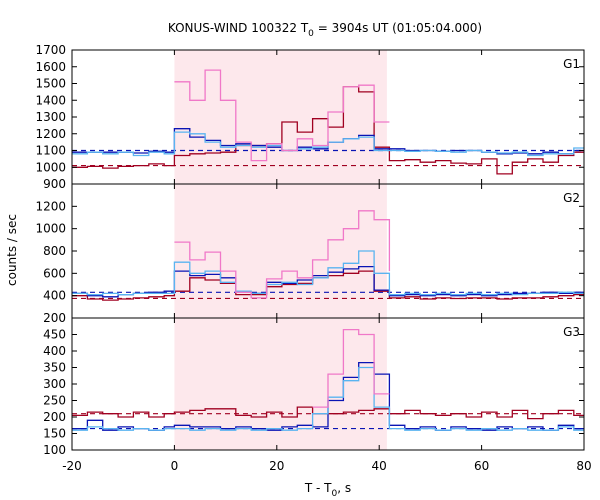 This screenshot has height=500, width=600. Describe the element at coordinates (54, 335) in the screenshot. I see `y-tick-label: 450` at that location.